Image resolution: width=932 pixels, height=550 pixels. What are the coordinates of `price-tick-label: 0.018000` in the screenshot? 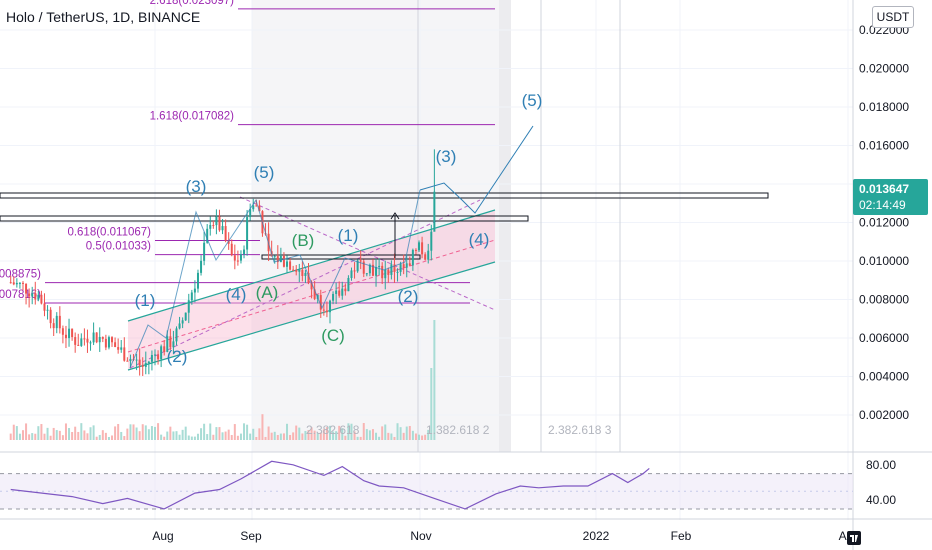 It's located at (884, 107).